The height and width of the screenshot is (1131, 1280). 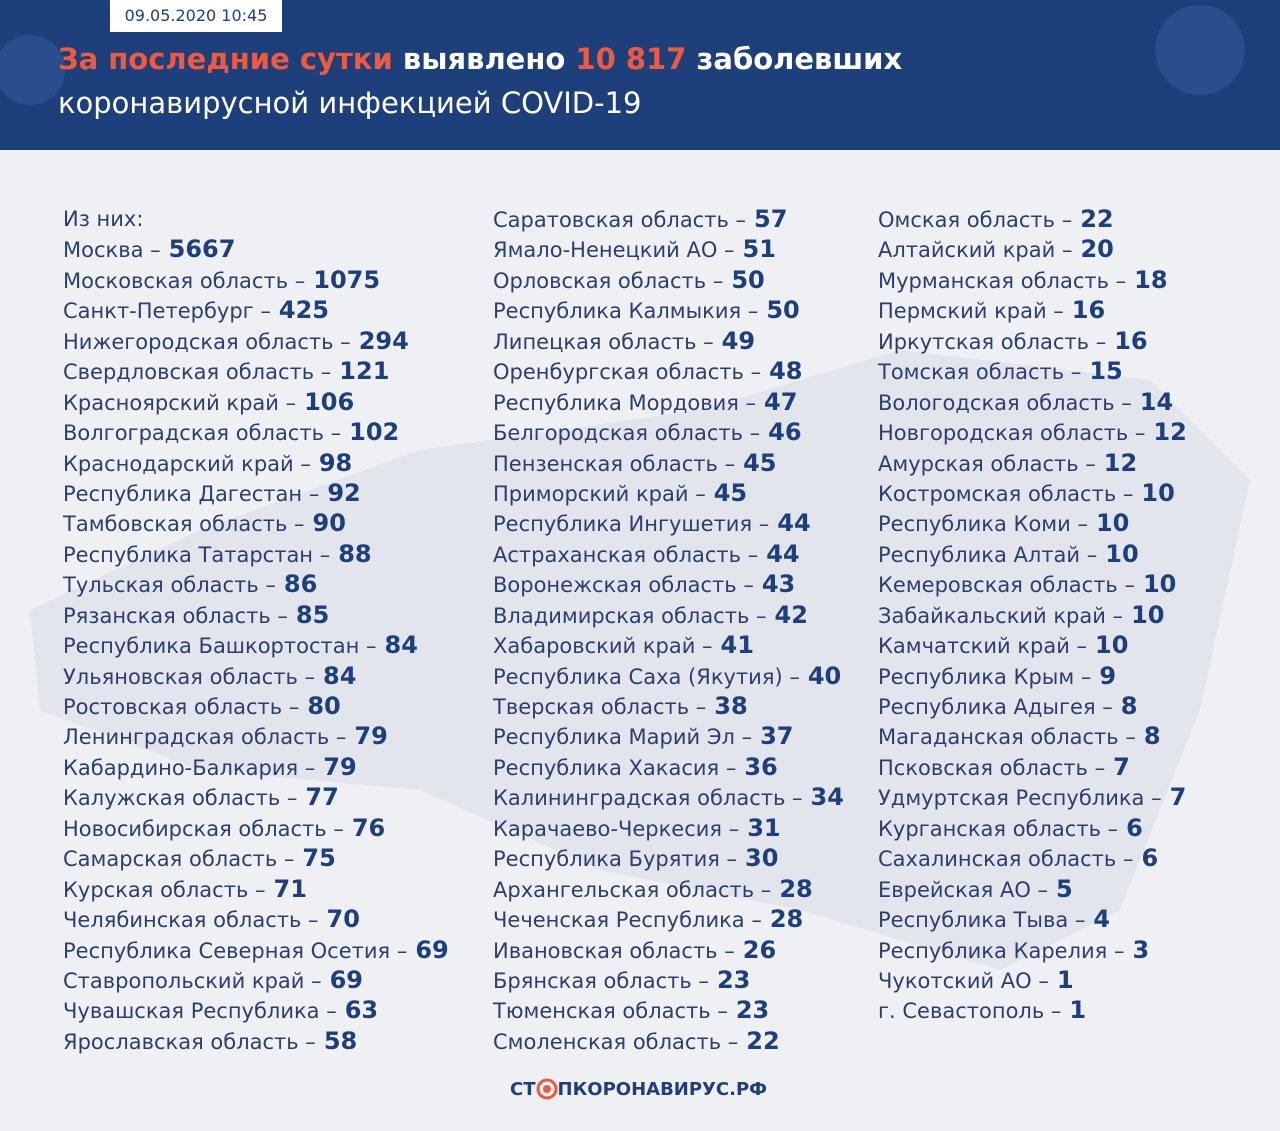 What do you see at coordinates (620, 493) in the screenshot?
I see `region-row: Приморский край – 45` at bounding box center [620, 493].